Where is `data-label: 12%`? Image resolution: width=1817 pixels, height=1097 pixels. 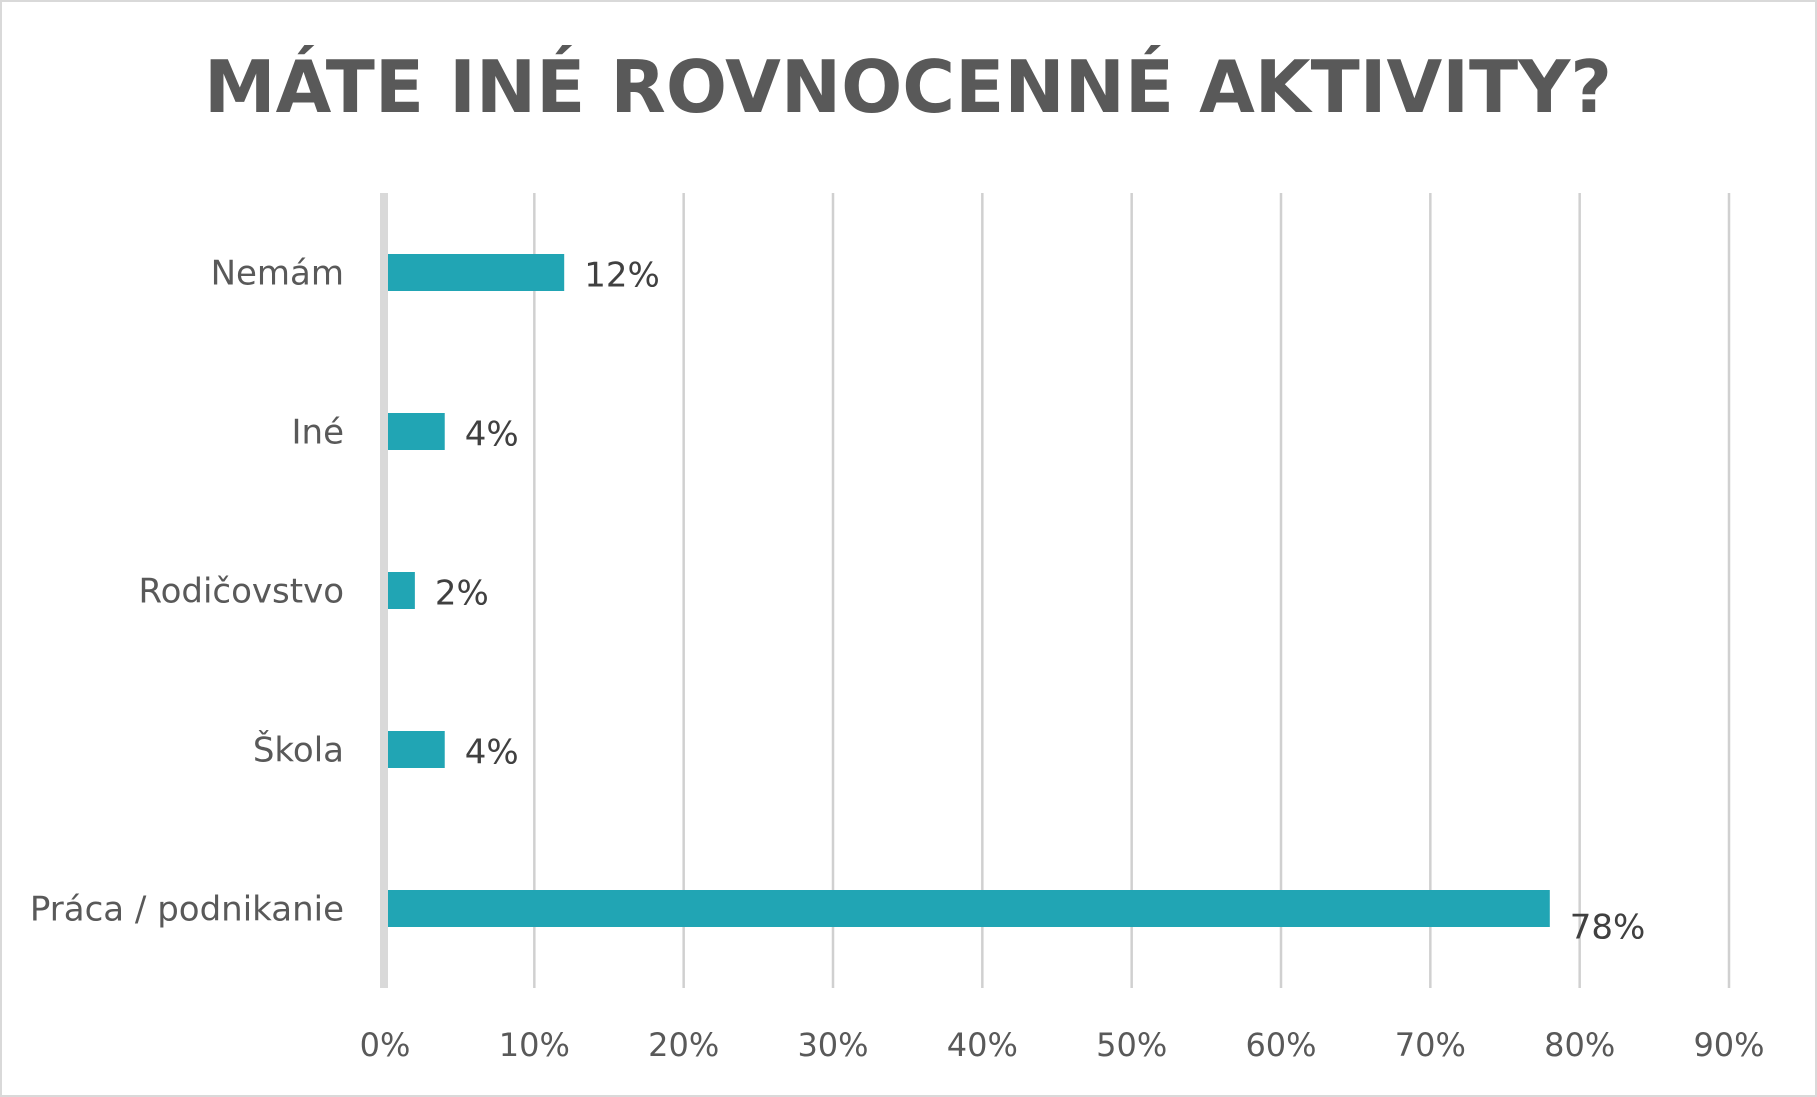 data-label: 12% is located at coordinates (622, 276).